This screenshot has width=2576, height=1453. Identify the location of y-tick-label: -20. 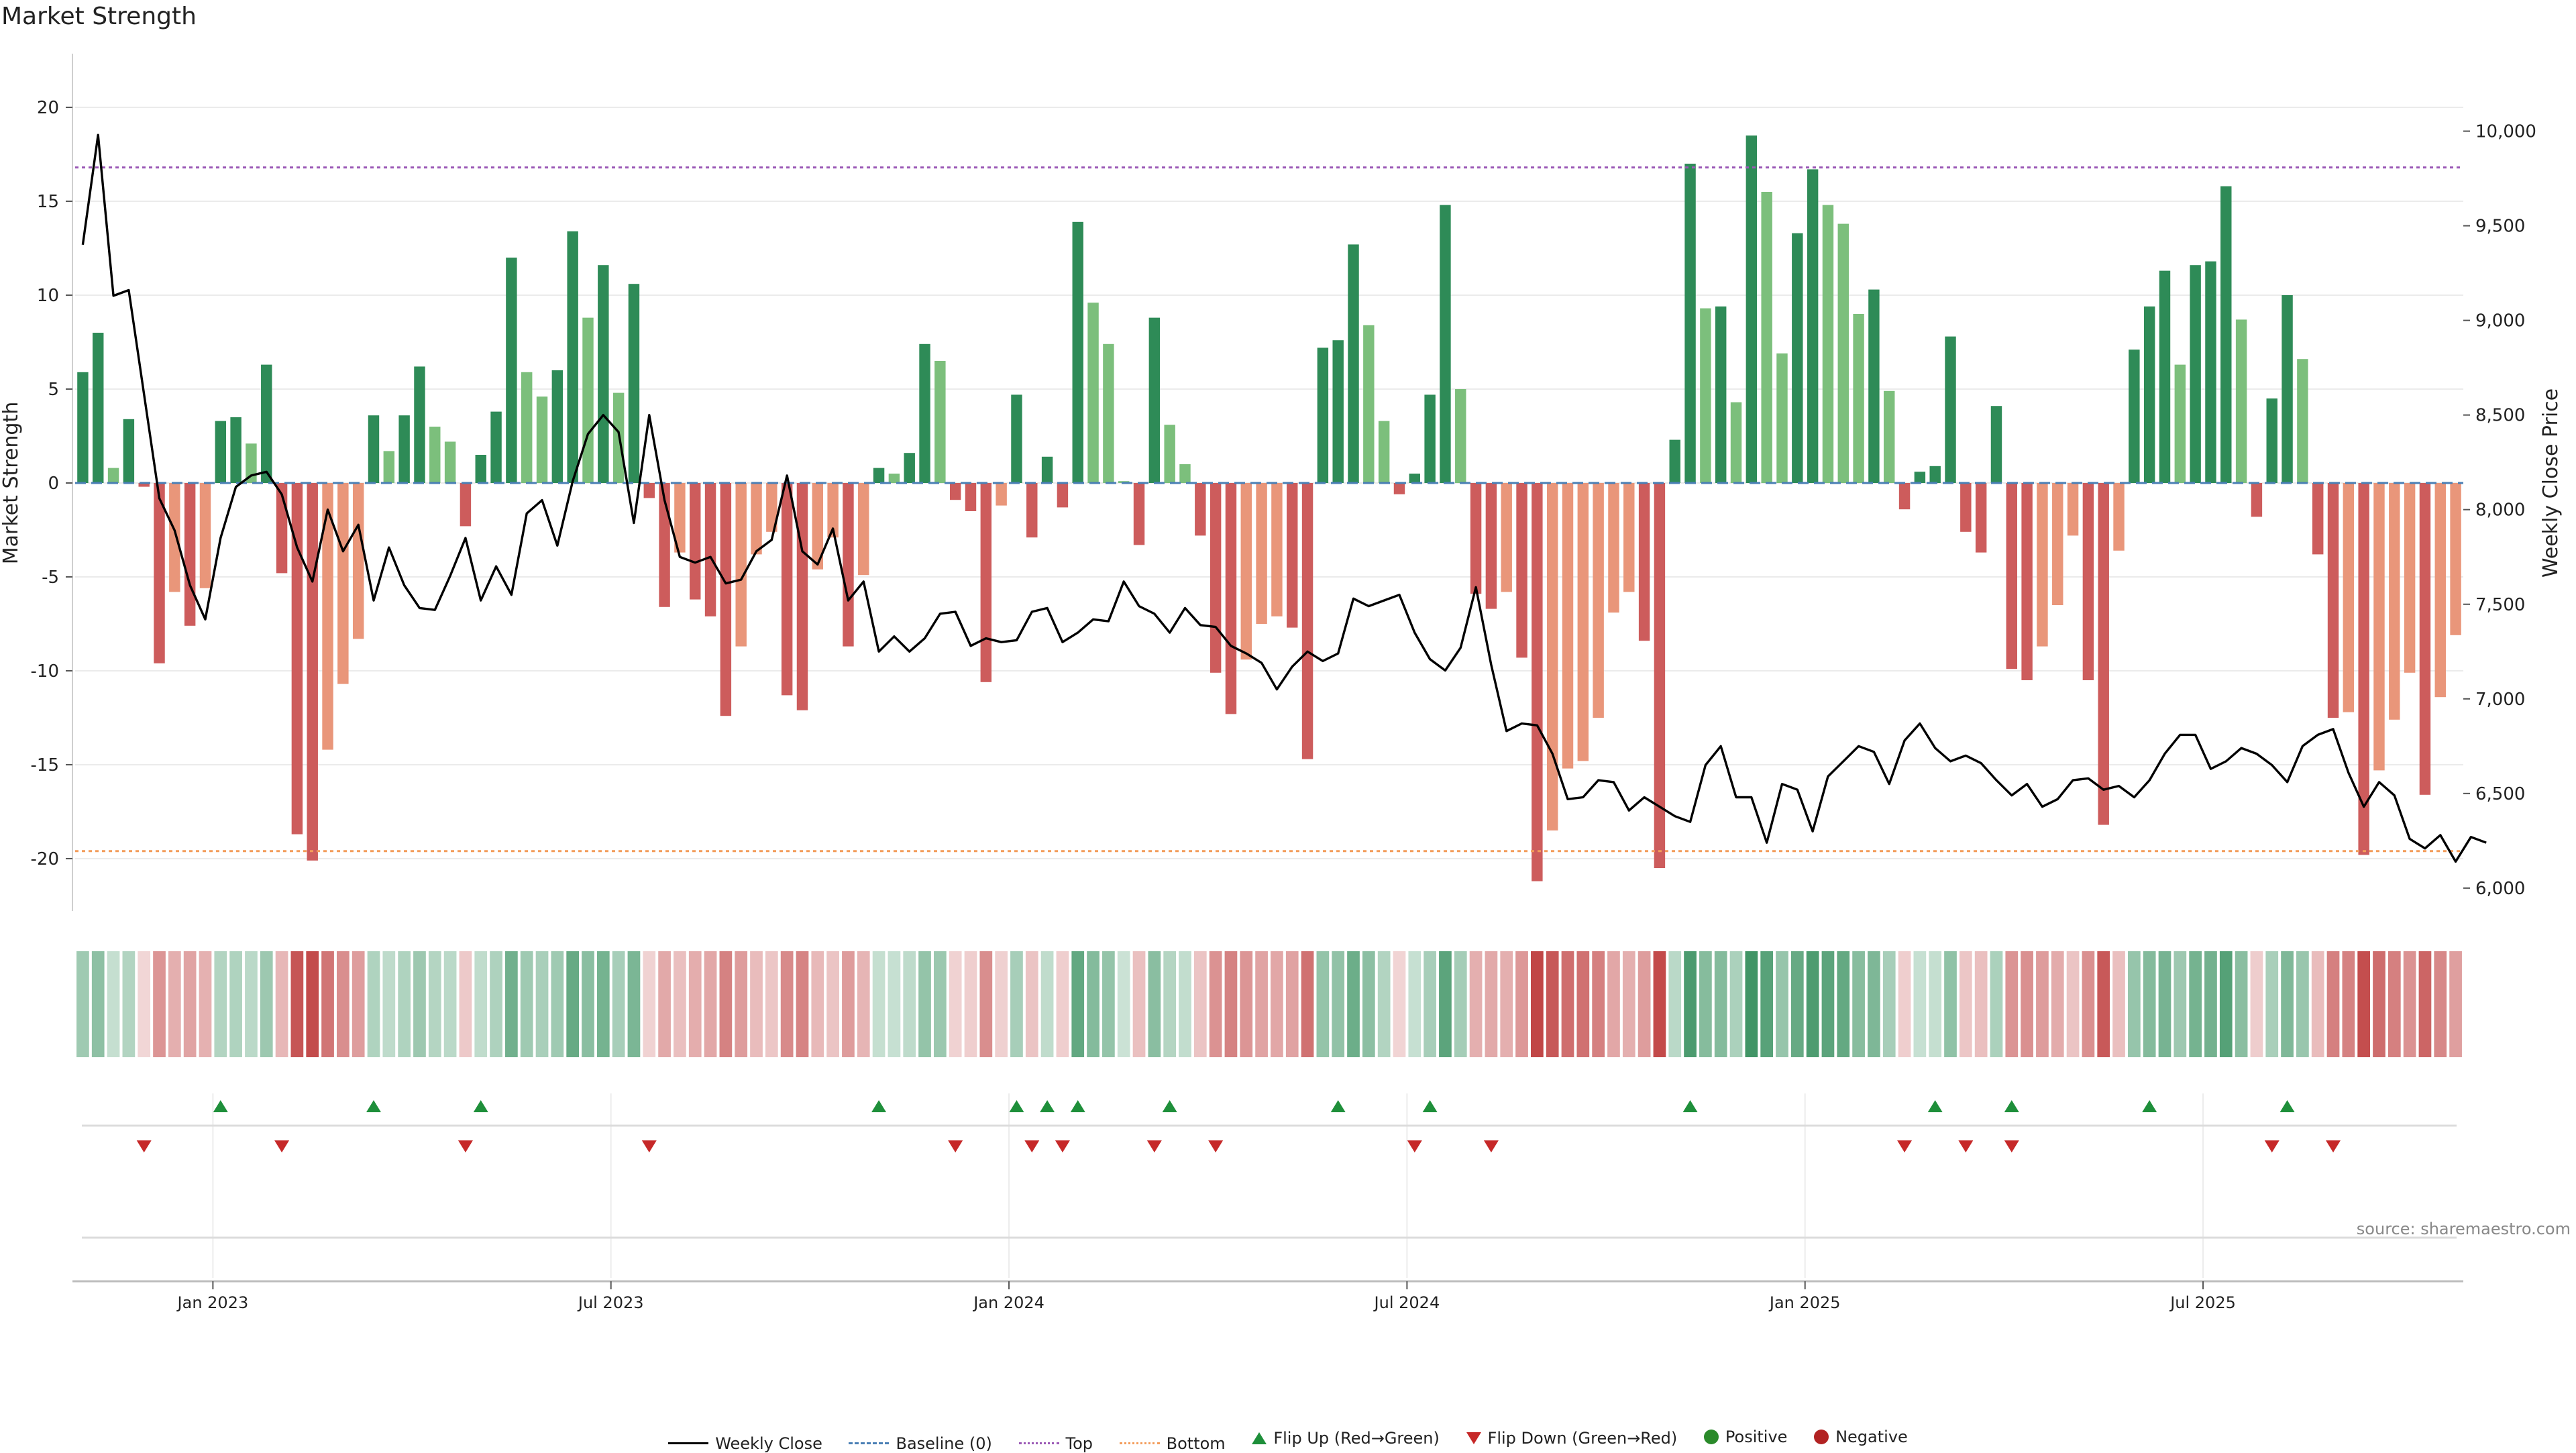
(45, 859).